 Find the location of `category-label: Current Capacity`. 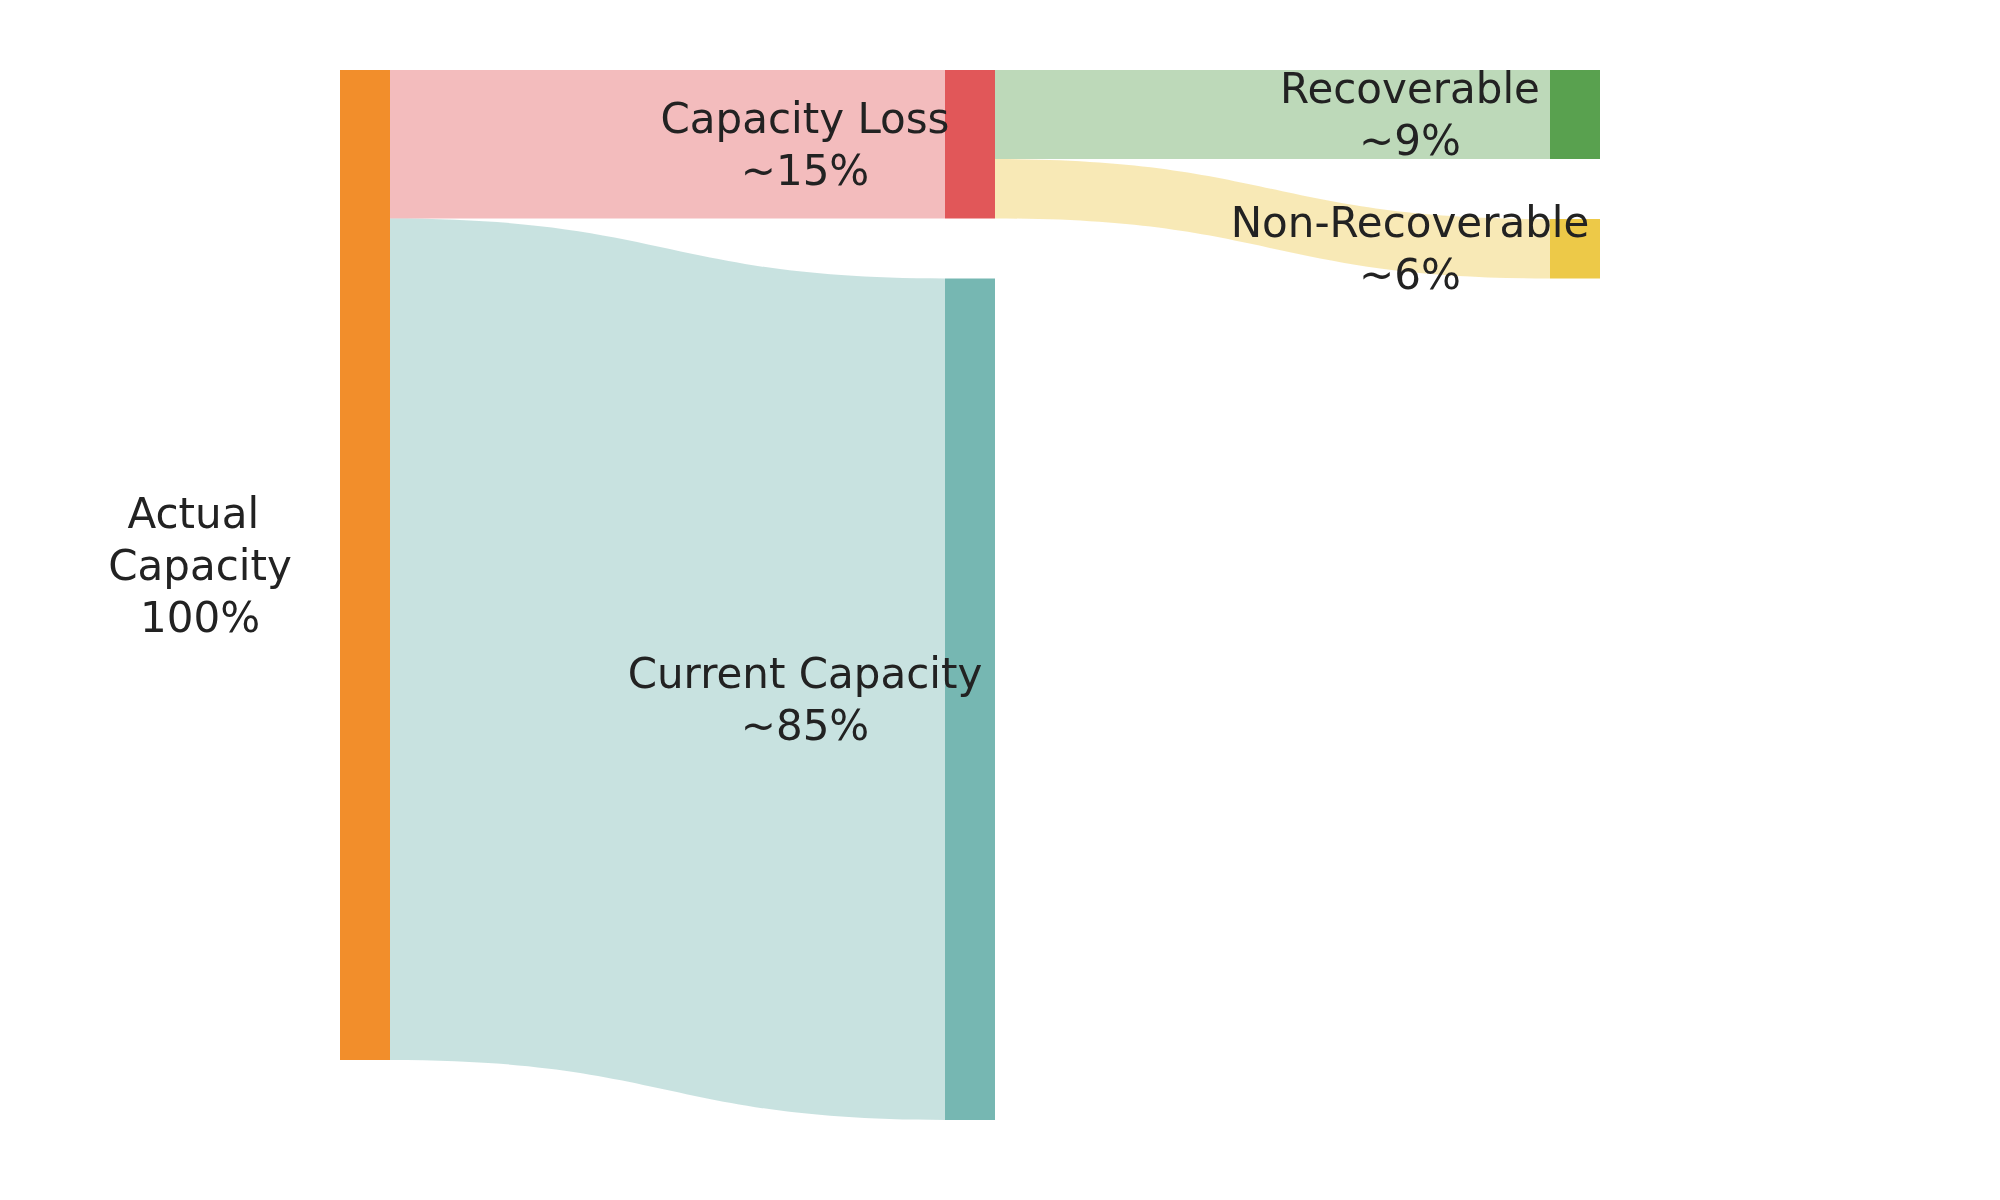

category-label: Current Capacity is located at coordinates (805, 673).